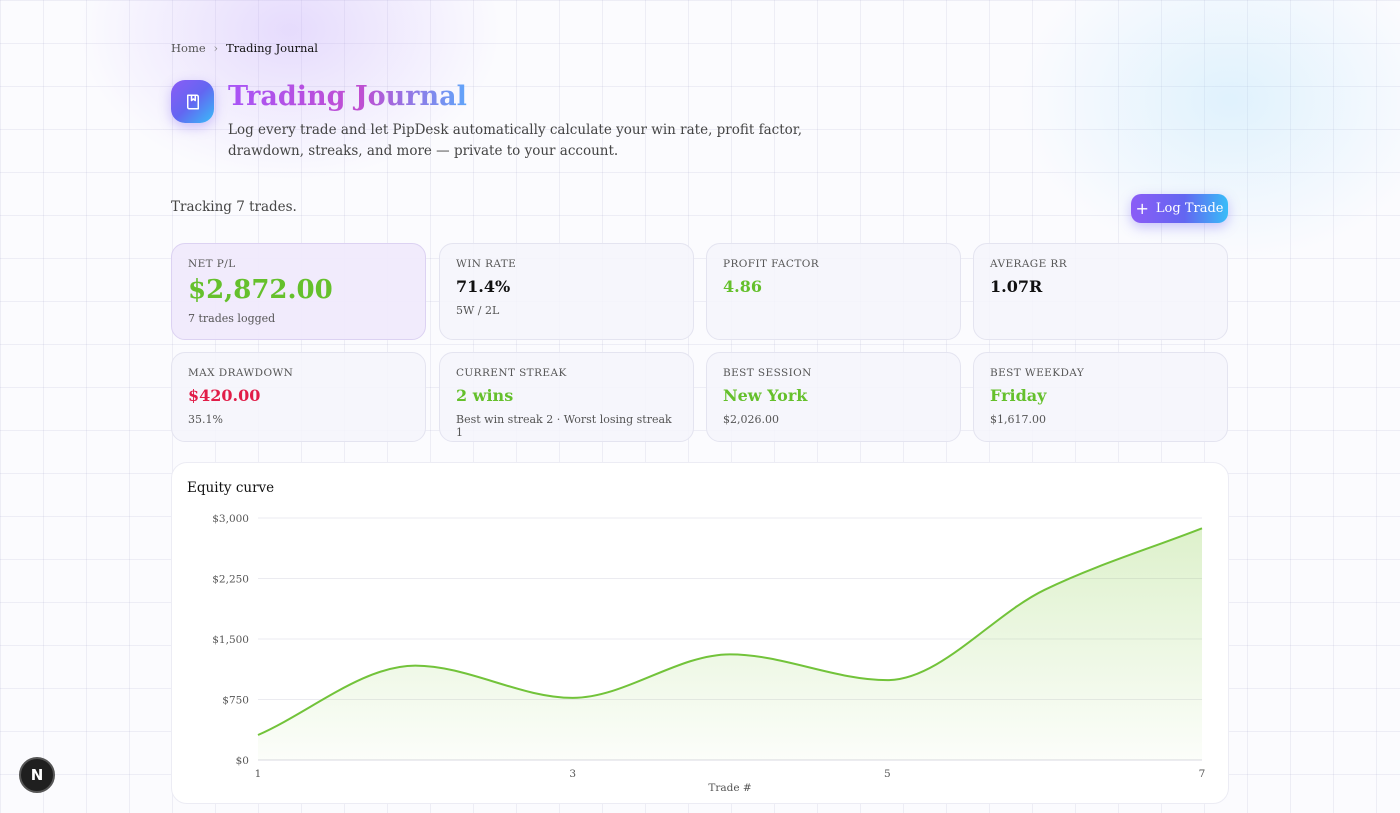 The height and width of the screenshot is (813, 1400). Describe the element at coordinates (1202, 774) in the screenshot. I see `x-tick-label: 7` at that location.